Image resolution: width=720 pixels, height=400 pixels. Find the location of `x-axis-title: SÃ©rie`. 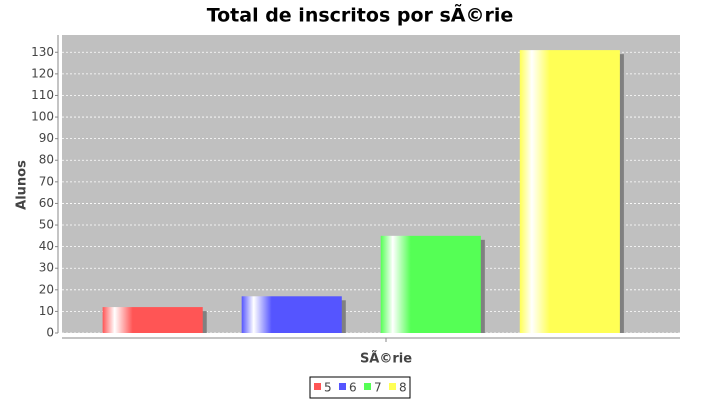

x-axis-title: SÃ©rie is located at coordinates (386, 359).